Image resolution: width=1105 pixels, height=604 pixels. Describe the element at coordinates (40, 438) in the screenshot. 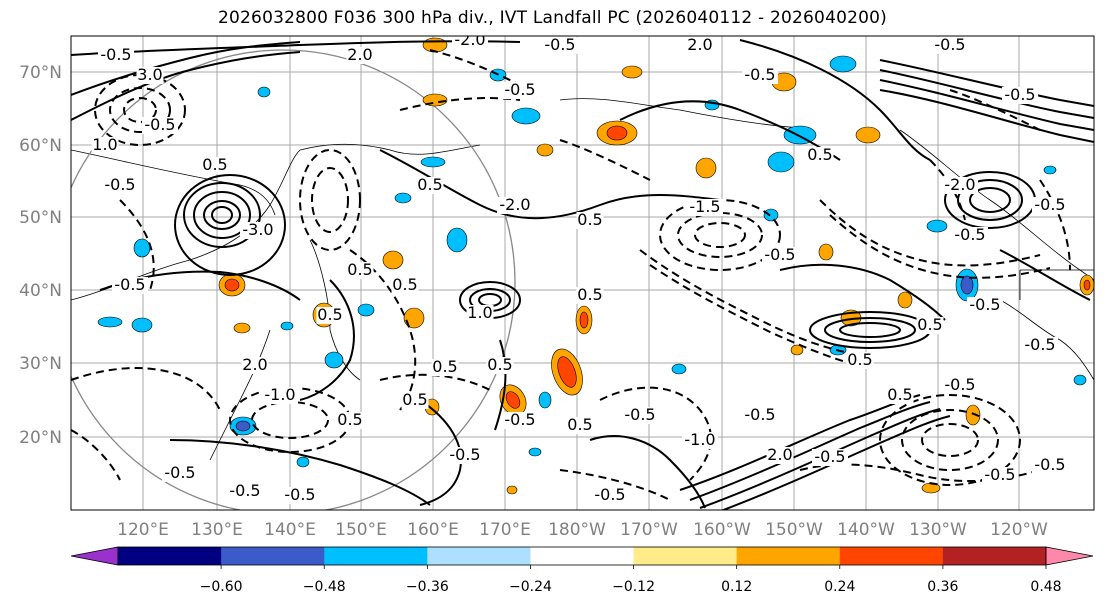

I see `latitude-label: 20°N` at that location.